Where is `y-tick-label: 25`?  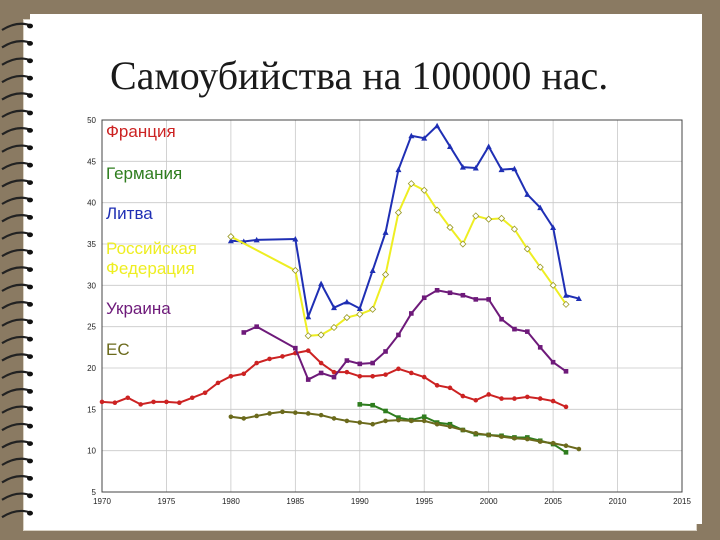 y-tick-label: 25 is located at coordinates (91, 327).